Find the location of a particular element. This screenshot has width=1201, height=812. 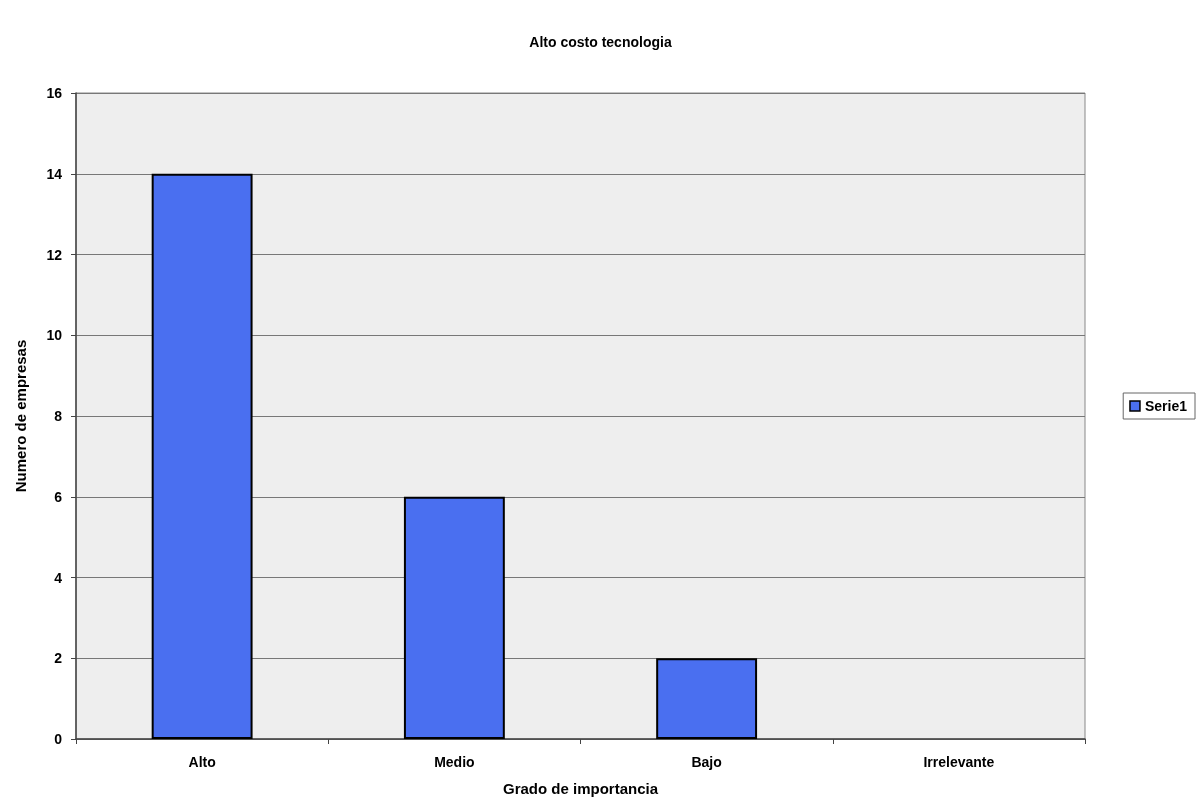

x-tick-label: Medio is located at coordinates (454, 762).